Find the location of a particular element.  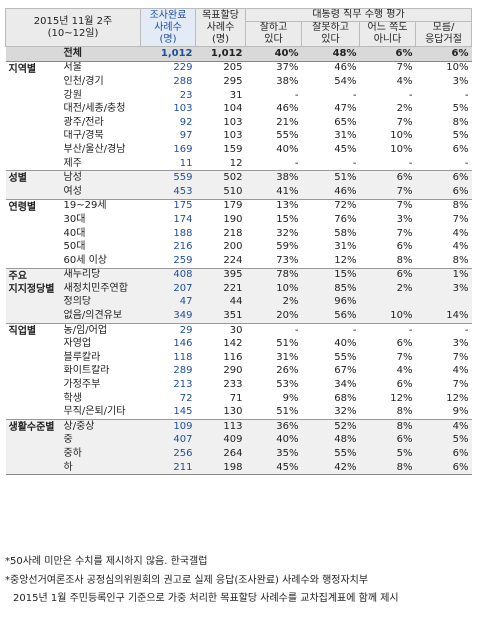

text-line: 어느 쪽도 is located at coordinates (387, 28).